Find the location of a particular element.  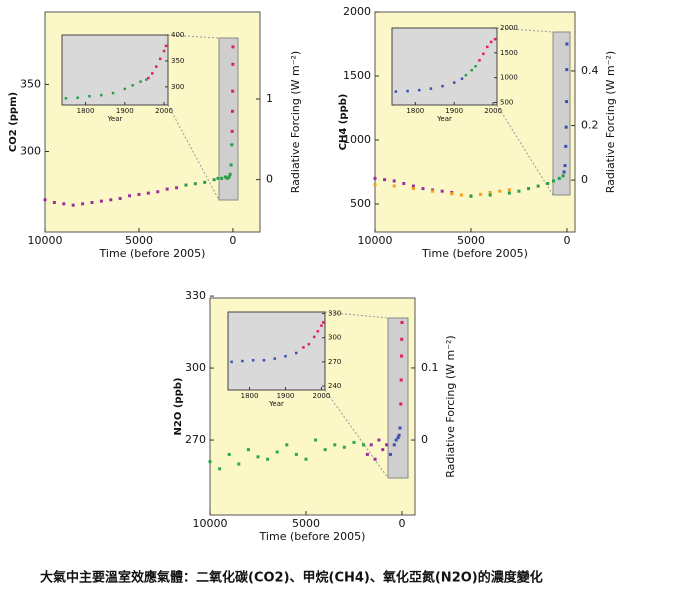

recent-shade is located at coordinates (561, 113).